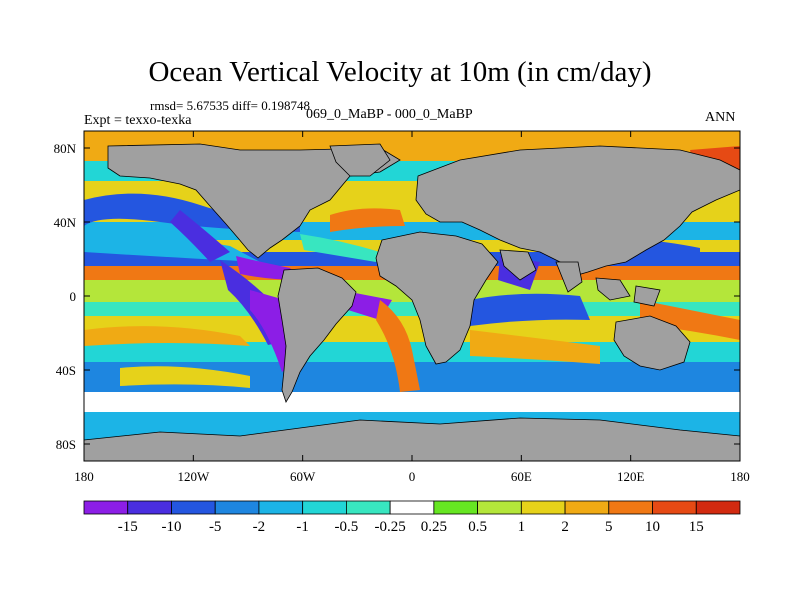 Image resolution: width=800 pixels, height=600 pixels. Describe the element at coordinates (434, 527) in the screenshot. I see `colorbar-label: 0.25` at that location.